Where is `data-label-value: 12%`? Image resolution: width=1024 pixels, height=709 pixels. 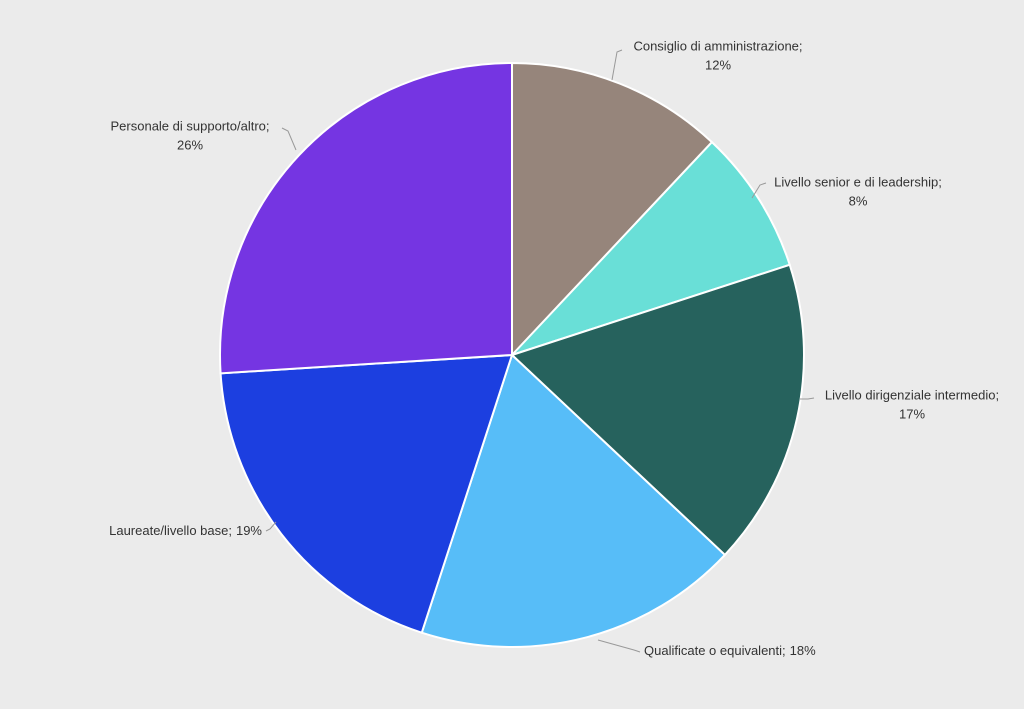
data-label-value: 12% is located at coordinates (718, 64).